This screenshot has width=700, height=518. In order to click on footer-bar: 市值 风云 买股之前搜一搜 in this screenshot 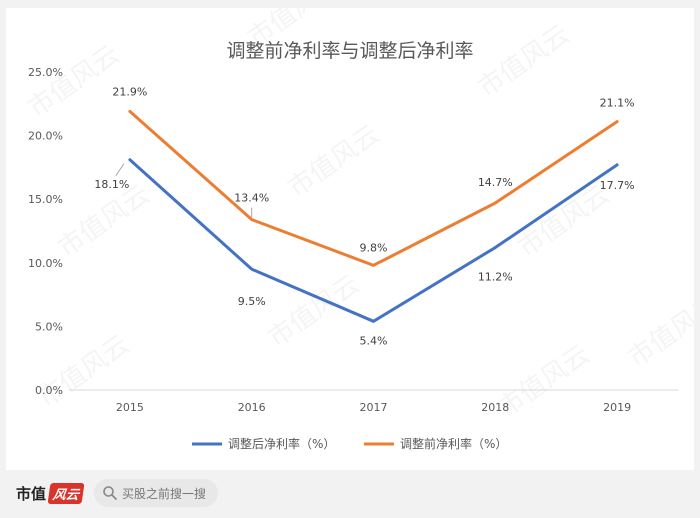, I will do `click(350, 494)`.